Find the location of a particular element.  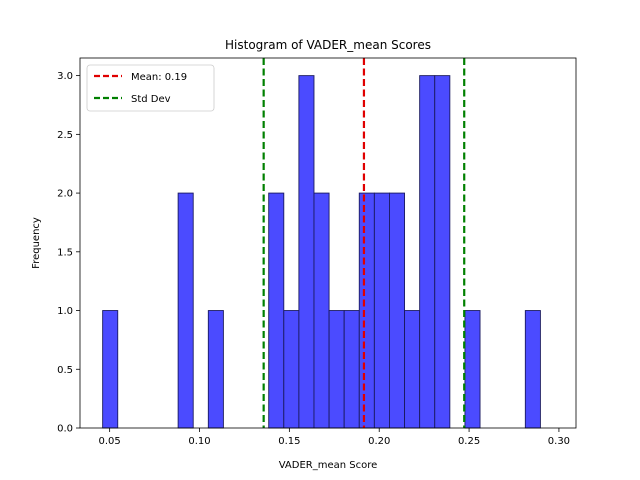

x-tick-label: 0.10 is located at coordinates (199, 441).